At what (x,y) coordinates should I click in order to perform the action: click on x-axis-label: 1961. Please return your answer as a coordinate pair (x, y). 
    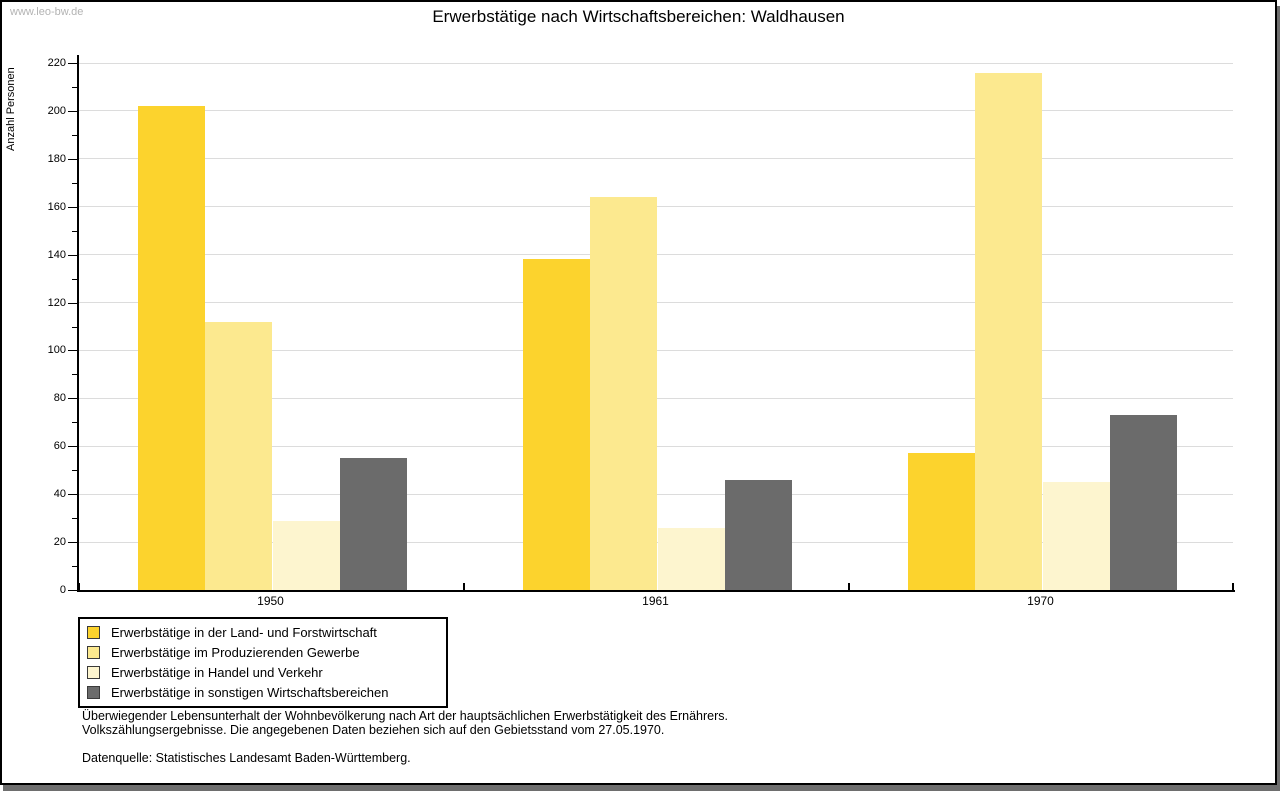
    Looking at the image, I should click on (655, 601).